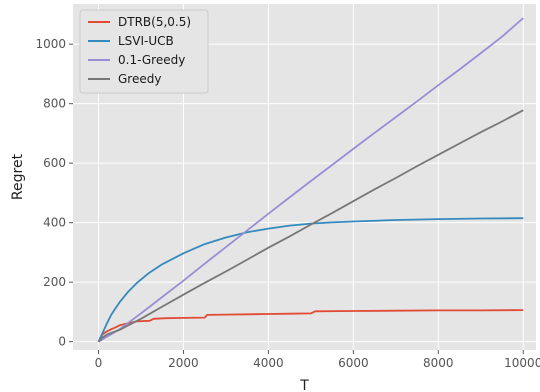 The height and width of the screenshot is (392, 540). What do you see at coordinates (353, 363) in the screenshot?
I see `x-tick-label: 6000` at bounding box center [353, 363].